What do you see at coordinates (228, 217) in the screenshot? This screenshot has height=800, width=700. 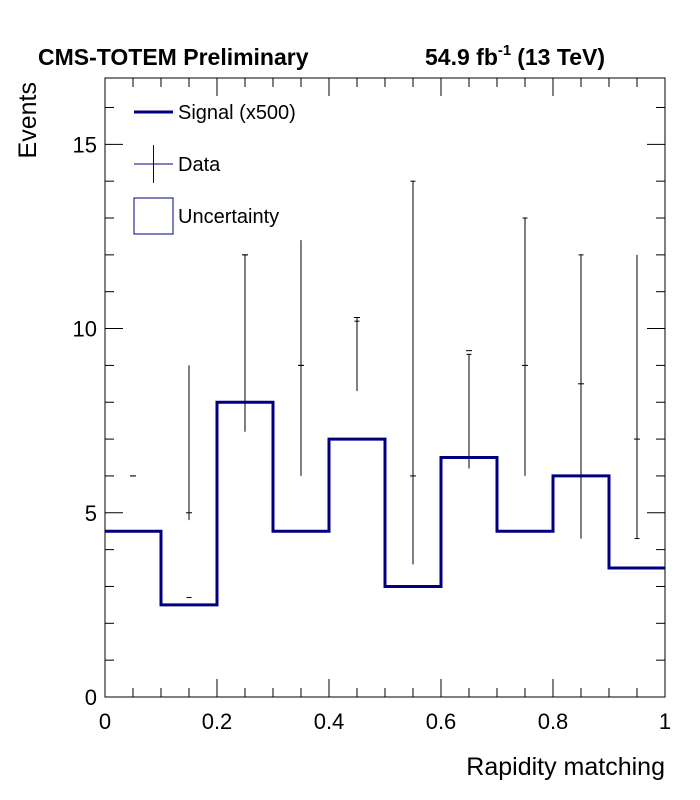 I see `legend-label: Uncertainty` at bounding box center [228, 217].